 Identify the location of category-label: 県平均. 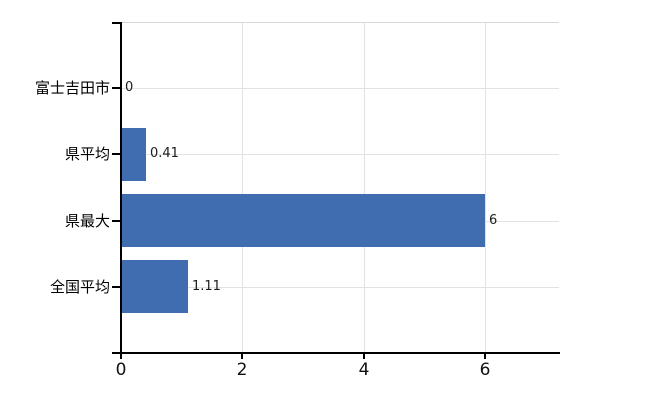
(87, 154).